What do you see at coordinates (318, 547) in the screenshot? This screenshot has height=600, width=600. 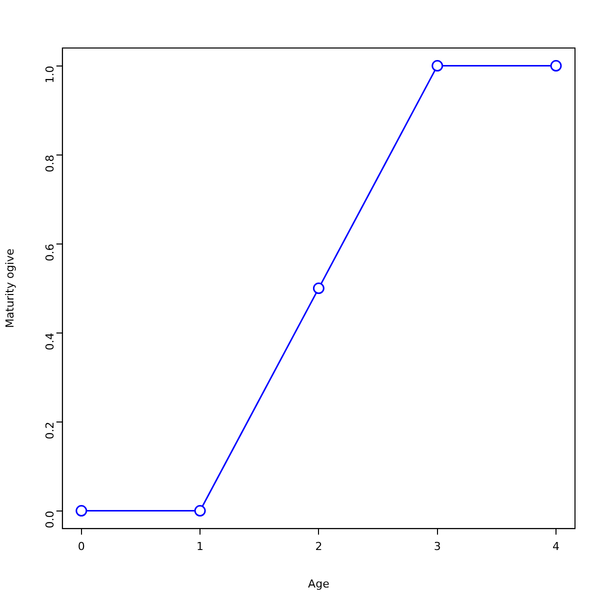 I see `x-tick-label: 2` at bounding box center [318, 547].